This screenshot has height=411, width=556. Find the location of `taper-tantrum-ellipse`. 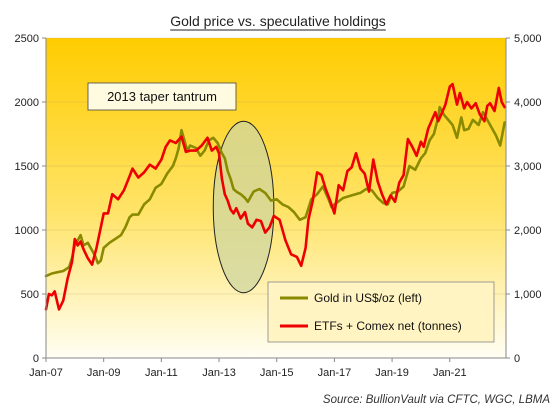

taper-tantrum-ellipse is located at coordinates (243, 207).